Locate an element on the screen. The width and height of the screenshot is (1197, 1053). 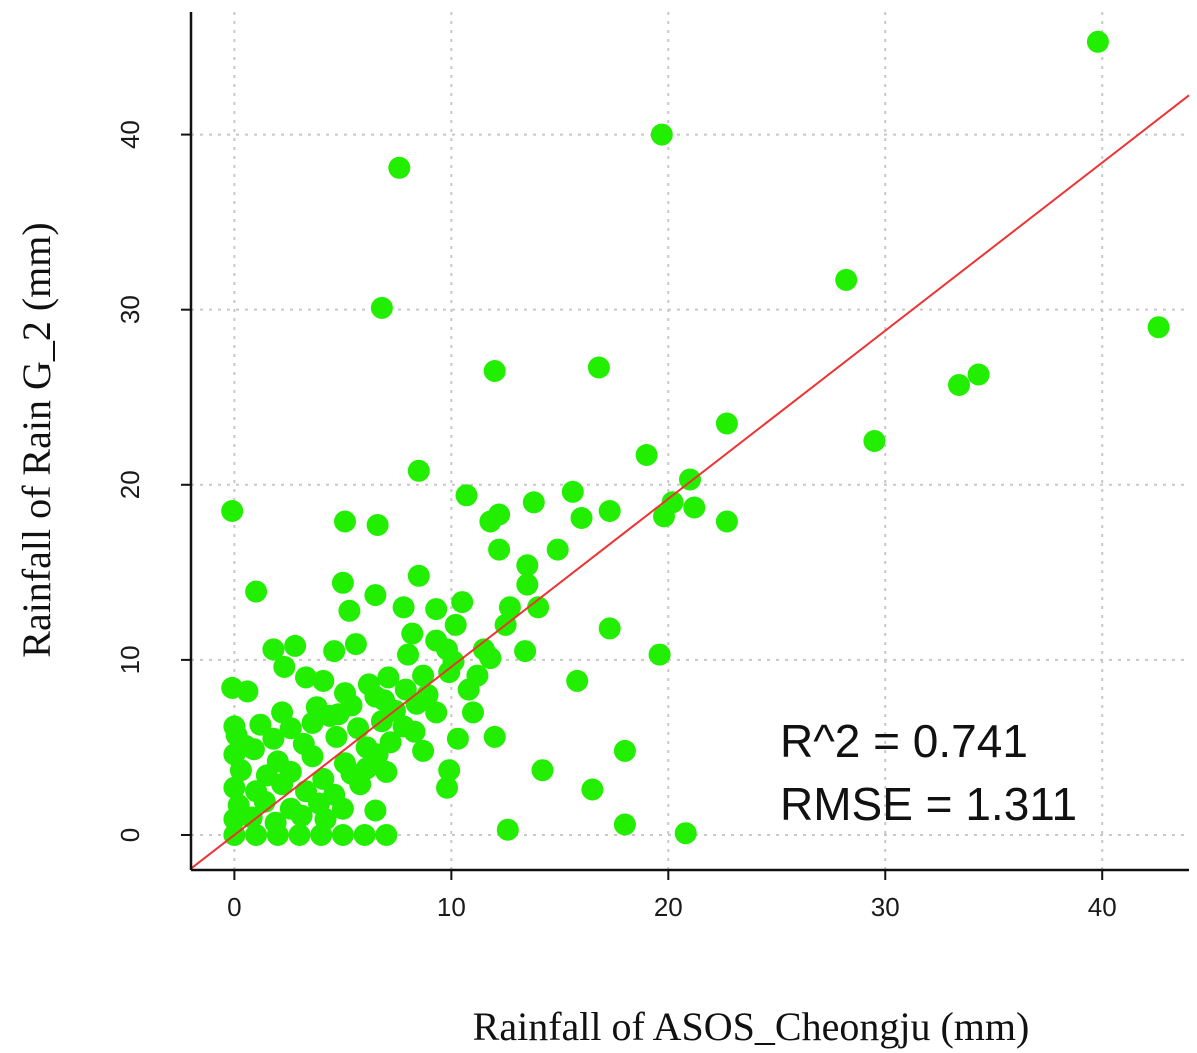
x-tick-label: 40 is located at coordinates (1102, 907).